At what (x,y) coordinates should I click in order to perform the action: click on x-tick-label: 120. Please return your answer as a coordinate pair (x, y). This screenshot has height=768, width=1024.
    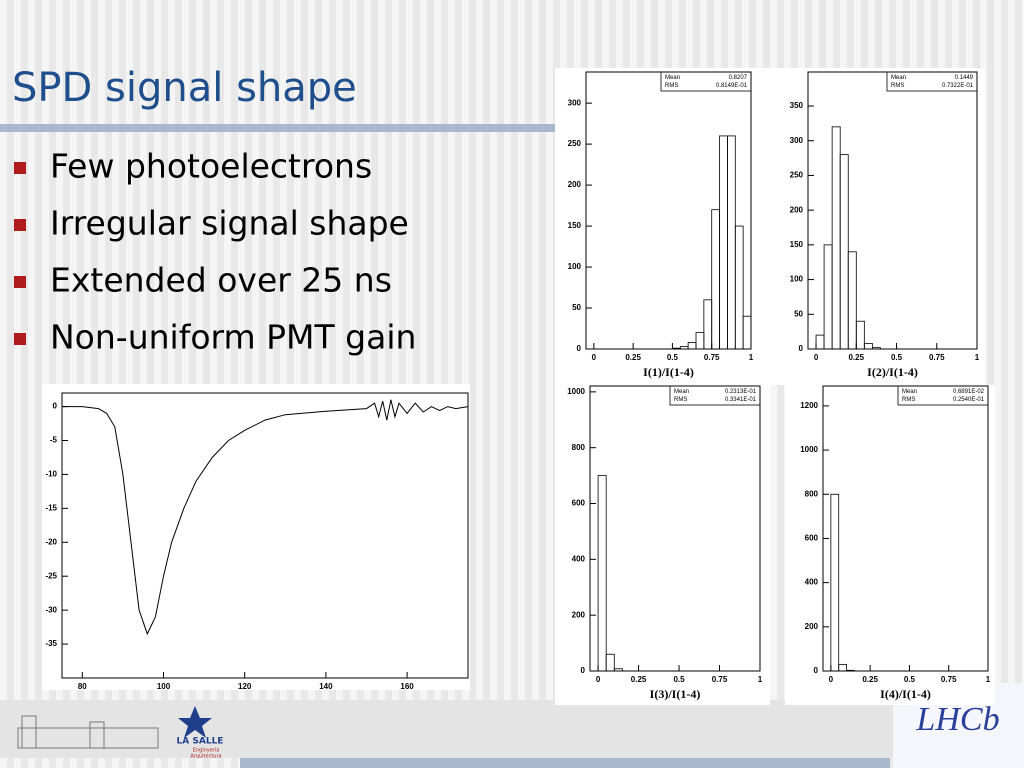
    Looking at the image, I should click on (245, 686).